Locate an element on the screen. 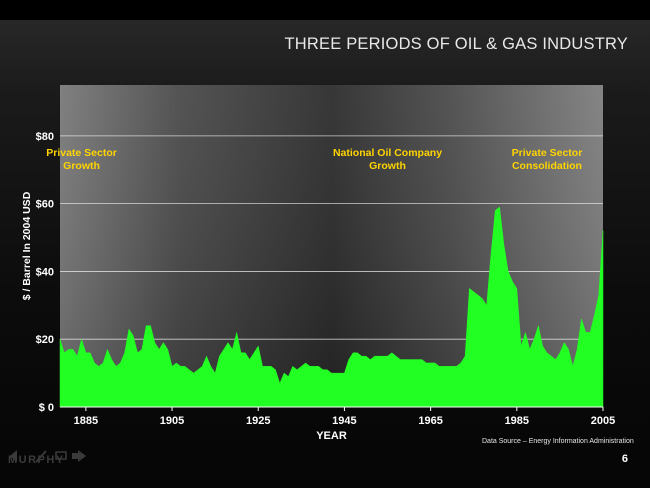  x-tick-label-2005: 2005 is located at coordinates (603, 421).